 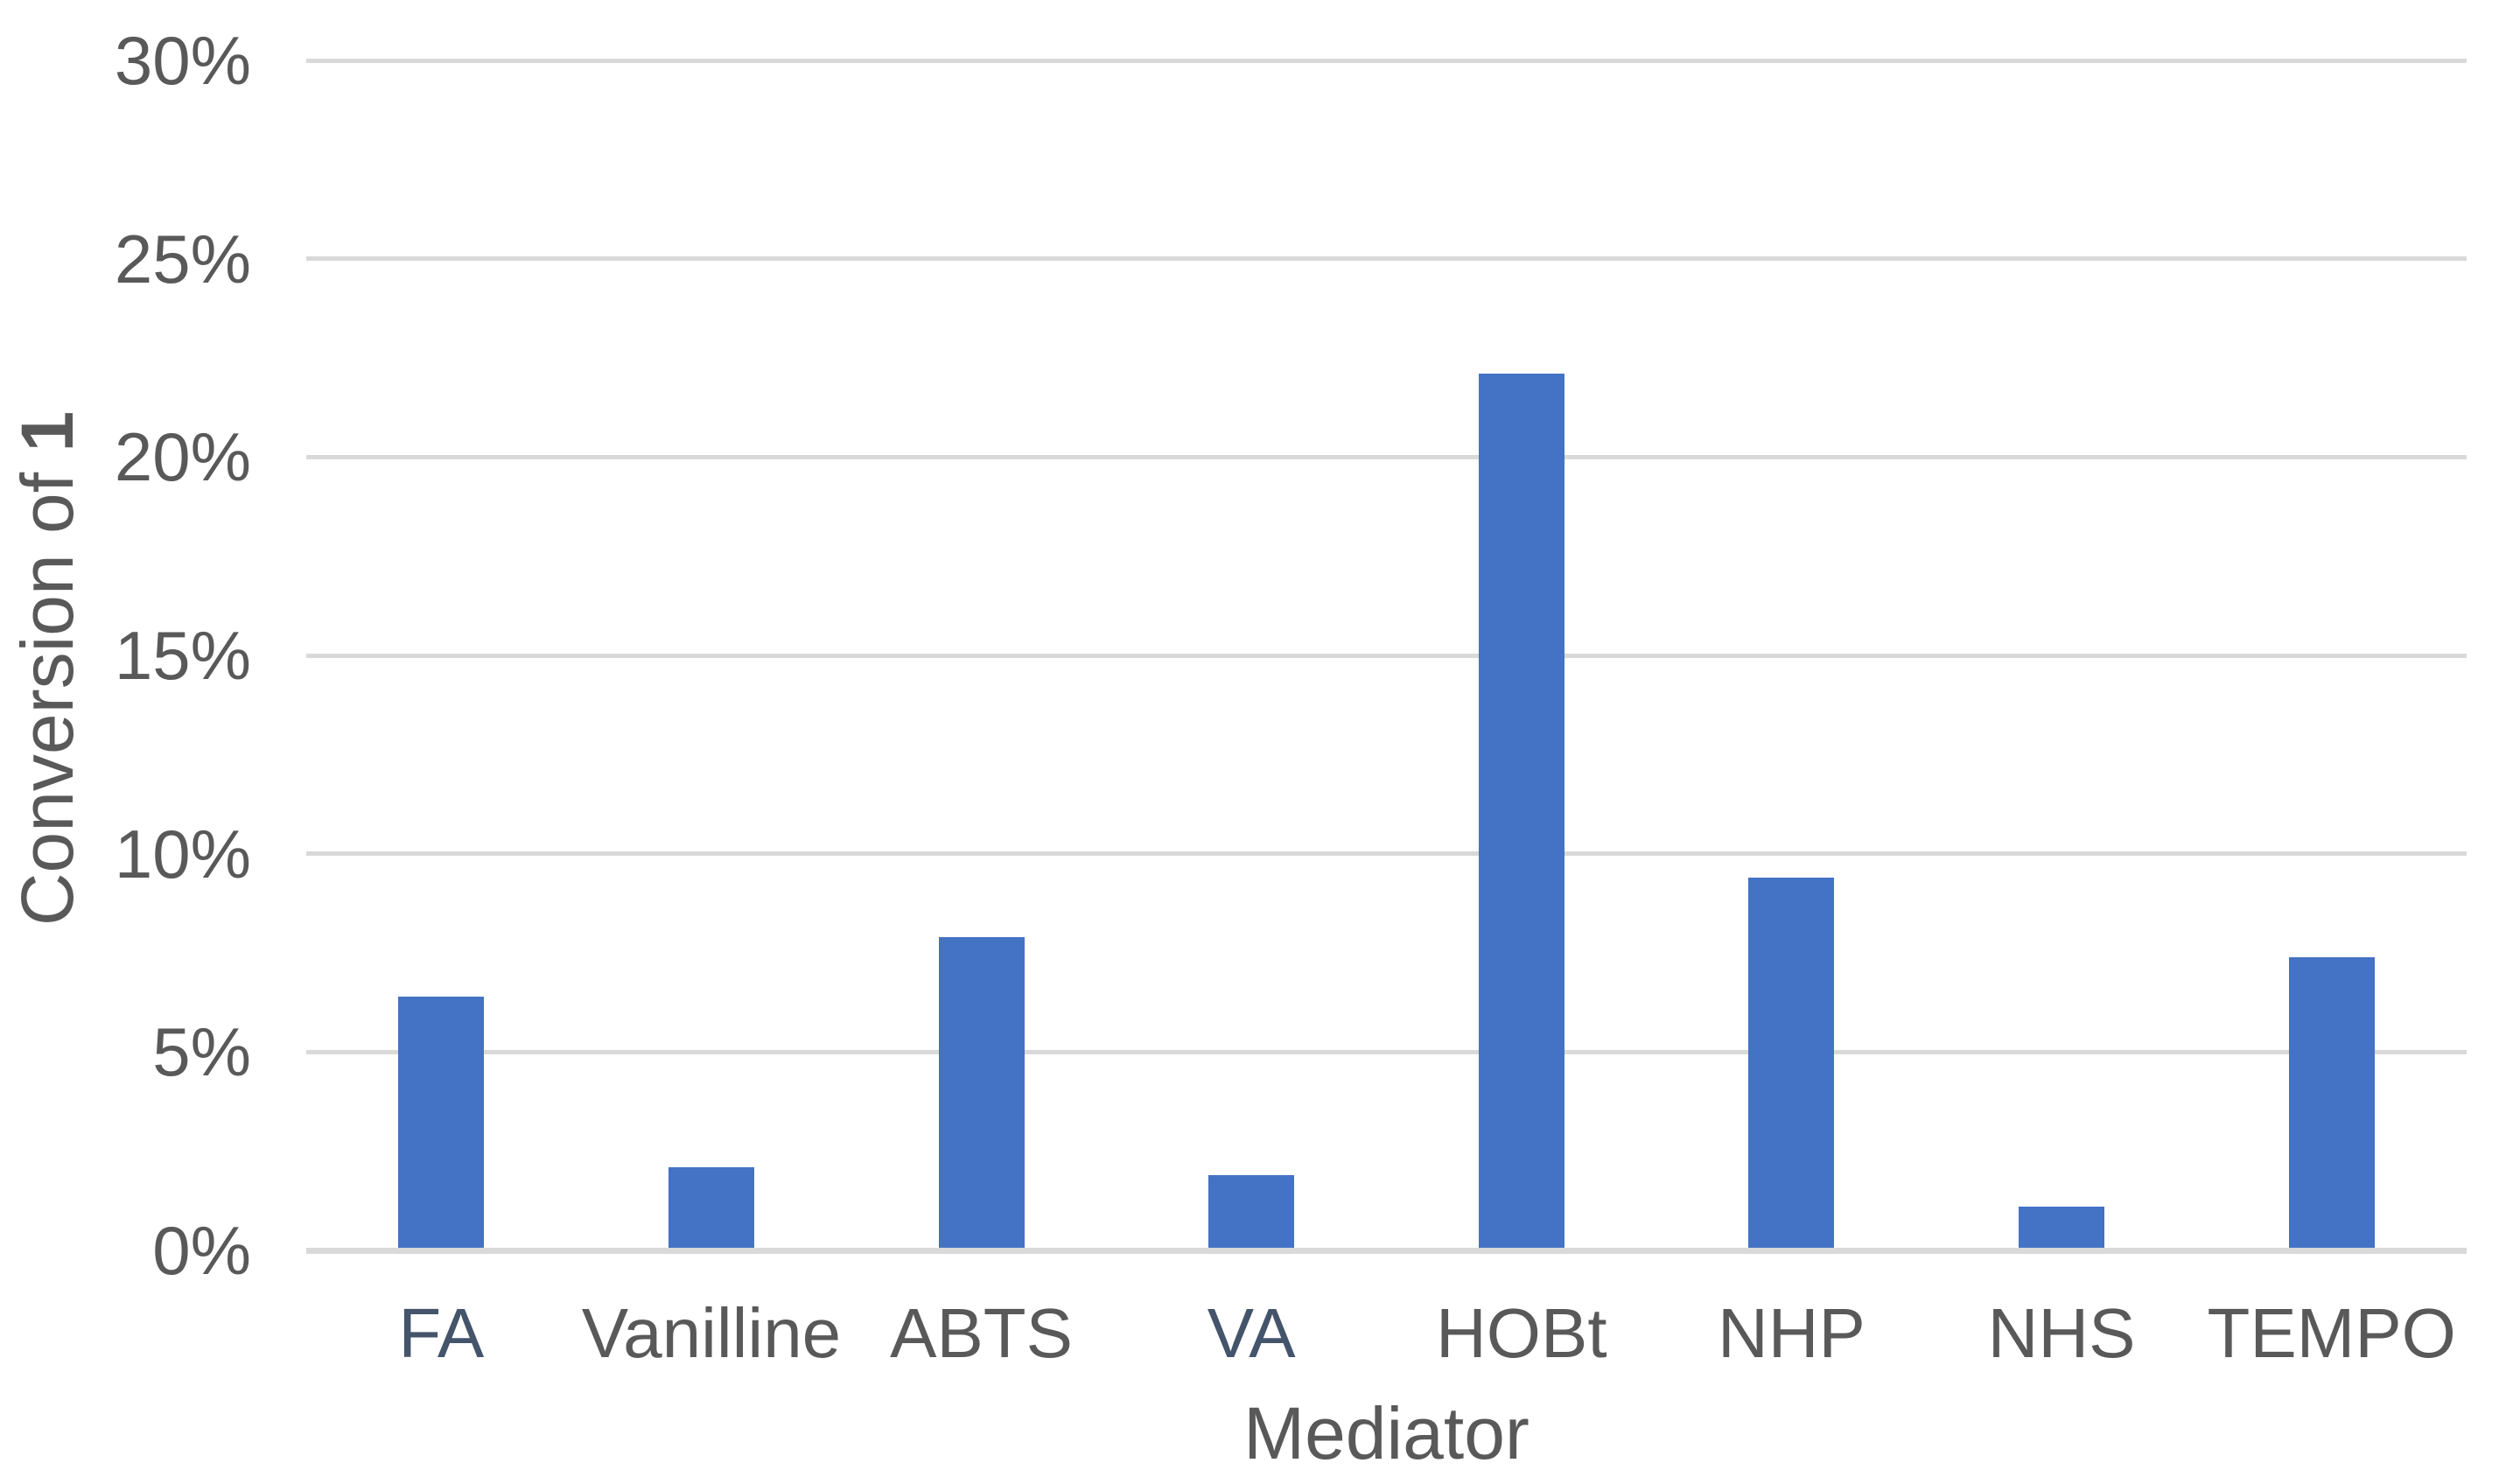 I want to click on y-tick-label: 5%, so click(x=201, y=1052).